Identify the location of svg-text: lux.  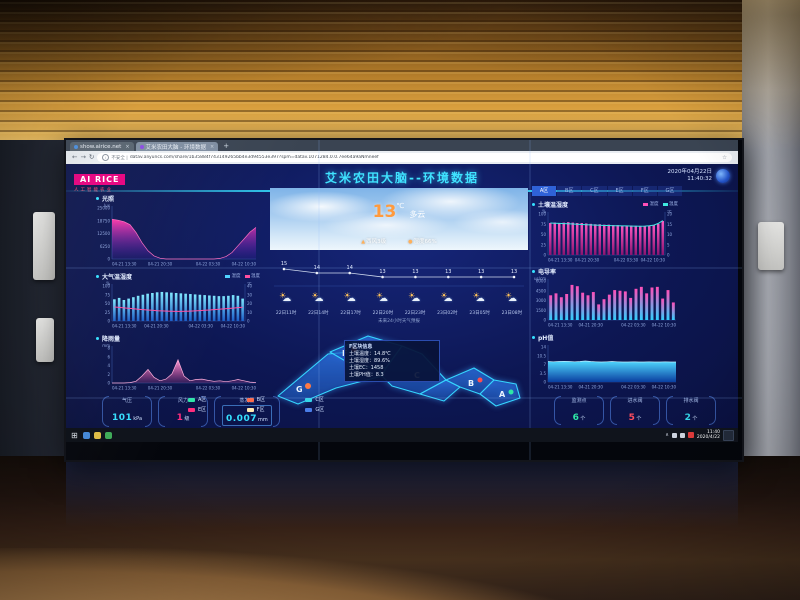
(107, 205).